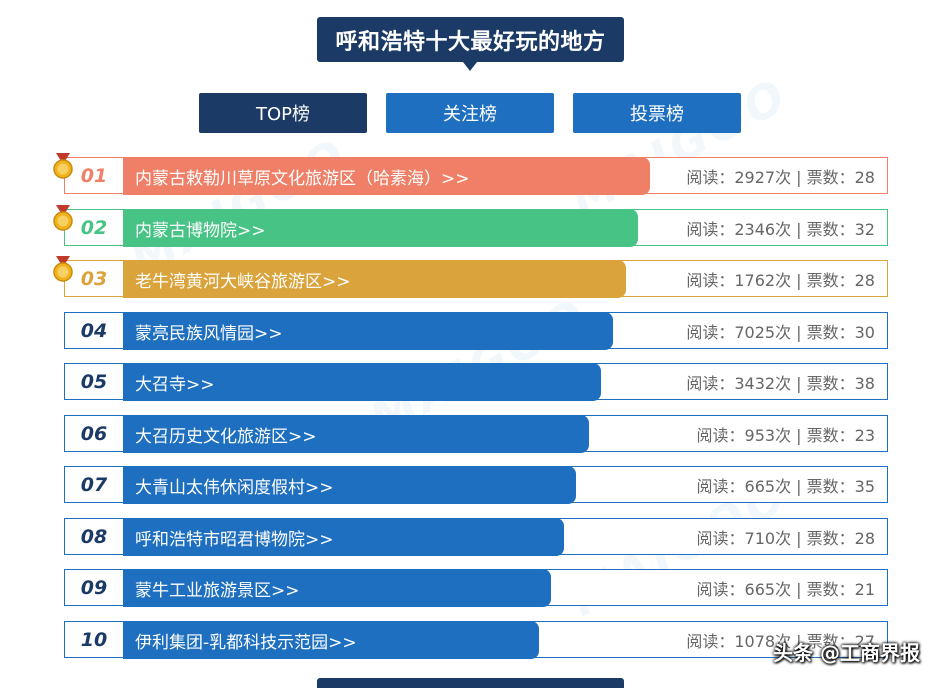 The width and height of the screenshot is (940, 688). I want to click on list-item: 03 老牛湾黄河大峡谷旅游区>> 阅读：1762次 | 票数：28, so click(476, 279).